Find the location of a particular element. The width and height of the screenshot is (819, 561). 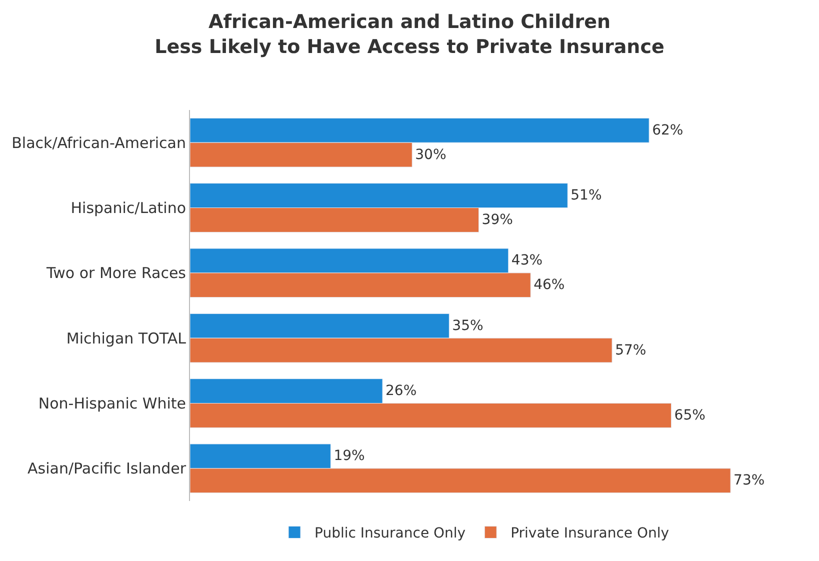

data-label: 35% is located at coordinates (468, 326).